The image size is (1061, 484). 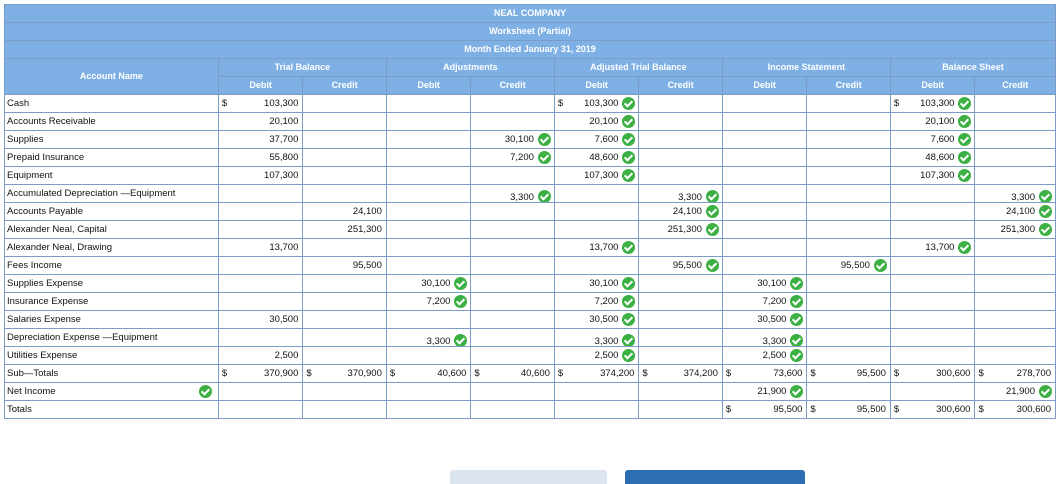 I want to click on balance-sheet-credit-cell: 21,900, so click(x=1015, y=391).